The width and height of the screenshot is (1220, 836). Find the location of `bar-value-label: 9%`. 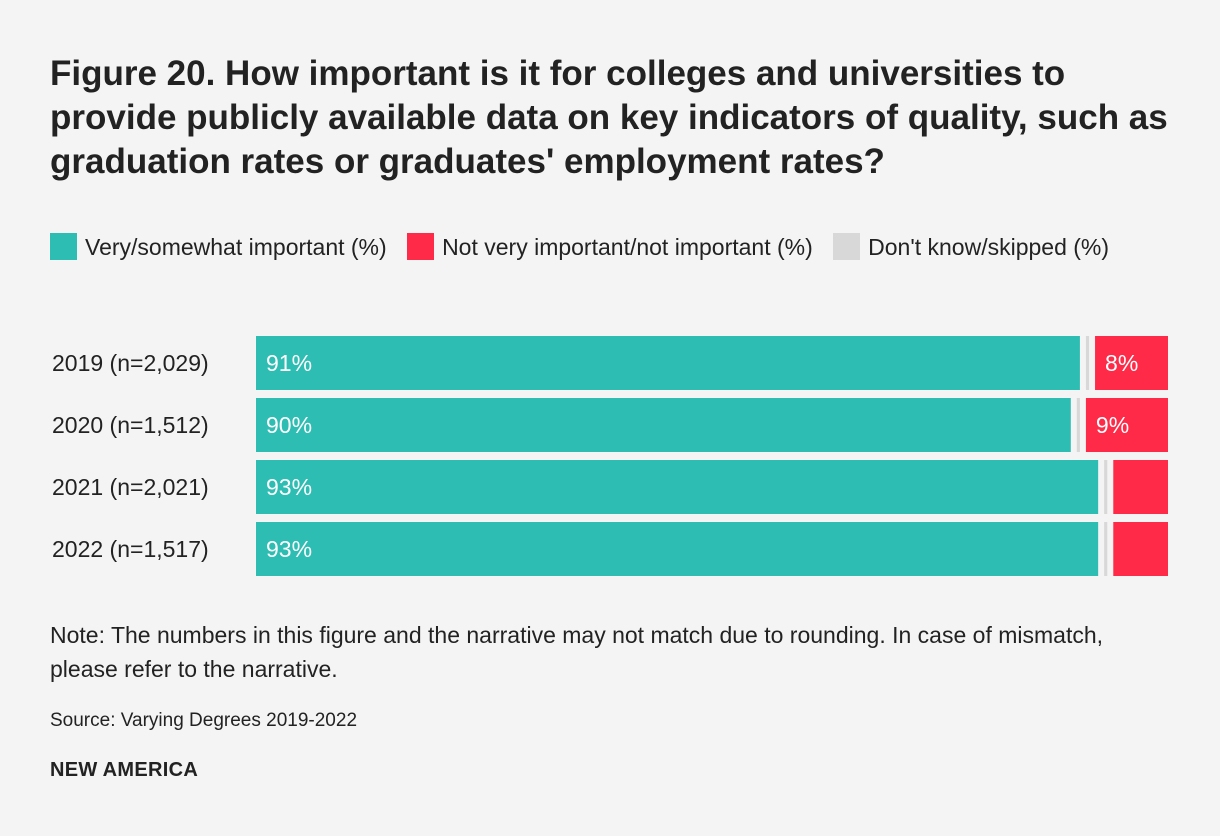

bar-value-label: 9% is located at coordinates (1112, 425).